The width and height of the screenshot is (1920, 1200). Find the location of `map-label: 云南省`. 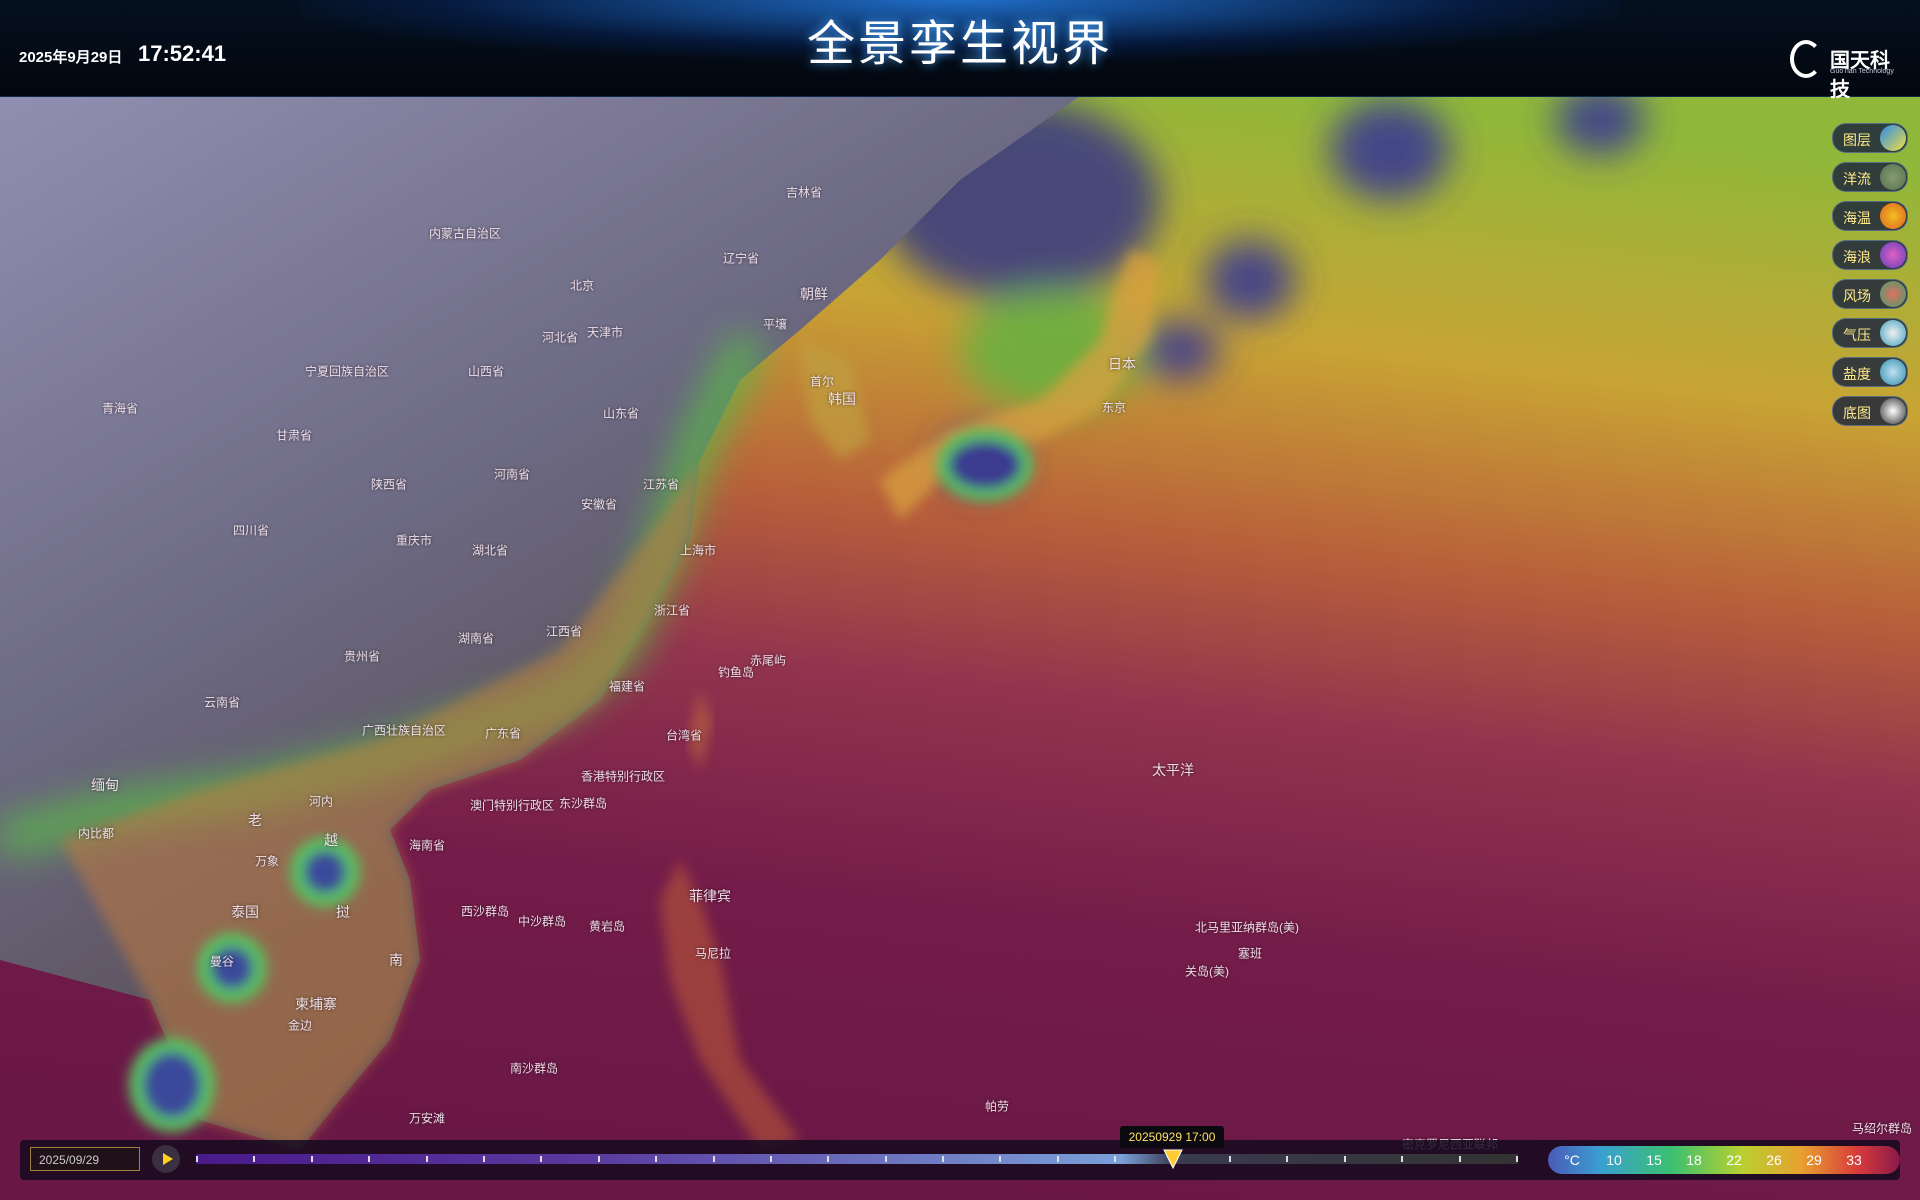

map-label: 云南省 is located at coordinates (222, 702).